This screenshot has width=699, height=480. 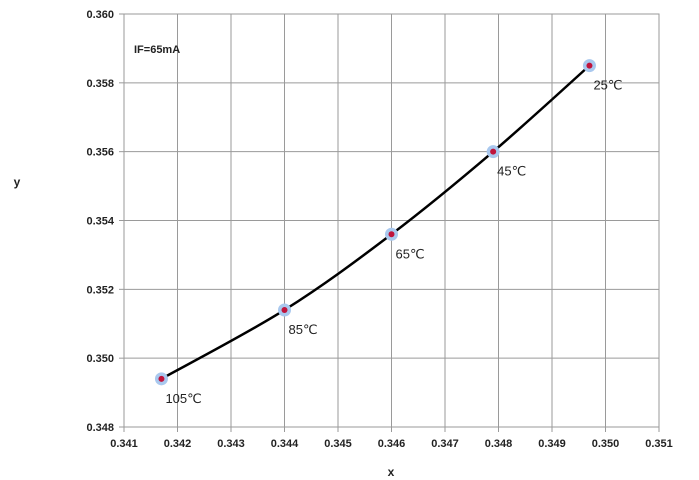 What do you see at coordinates (285, 444) in the screenshot?
I see `x-tick-label: 0.344` at bounding box center [285, 444].